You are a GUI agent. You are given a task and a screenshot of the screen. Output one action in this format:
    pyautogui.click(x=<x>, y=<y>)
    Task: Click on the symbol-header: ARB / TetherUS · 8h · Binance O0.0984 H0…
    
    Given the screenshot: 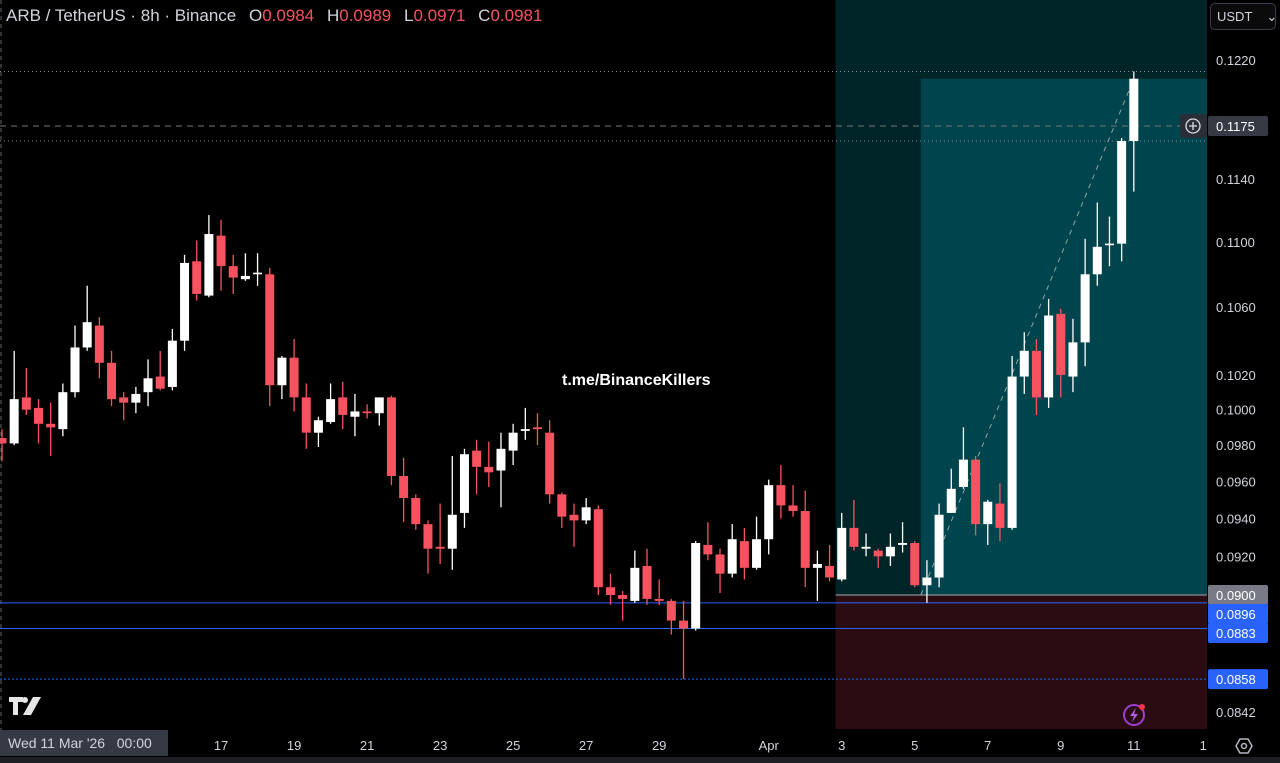 What is the action you would take?
    pyautogui.click(x=274, y=16)
    